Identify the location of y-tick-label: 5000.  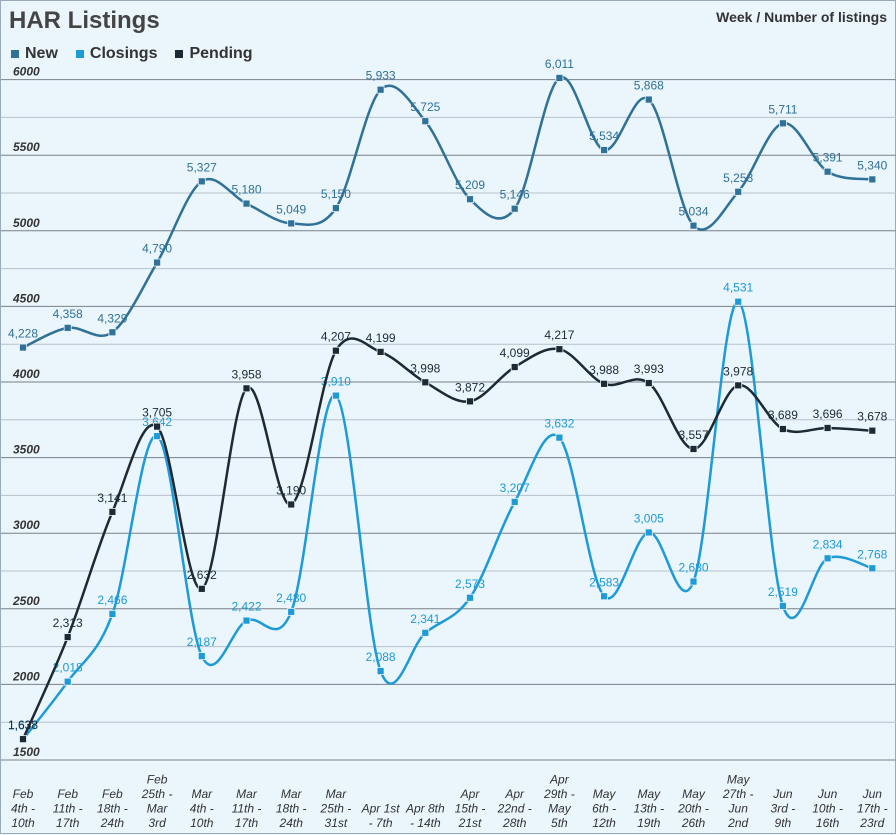
(26, 223).